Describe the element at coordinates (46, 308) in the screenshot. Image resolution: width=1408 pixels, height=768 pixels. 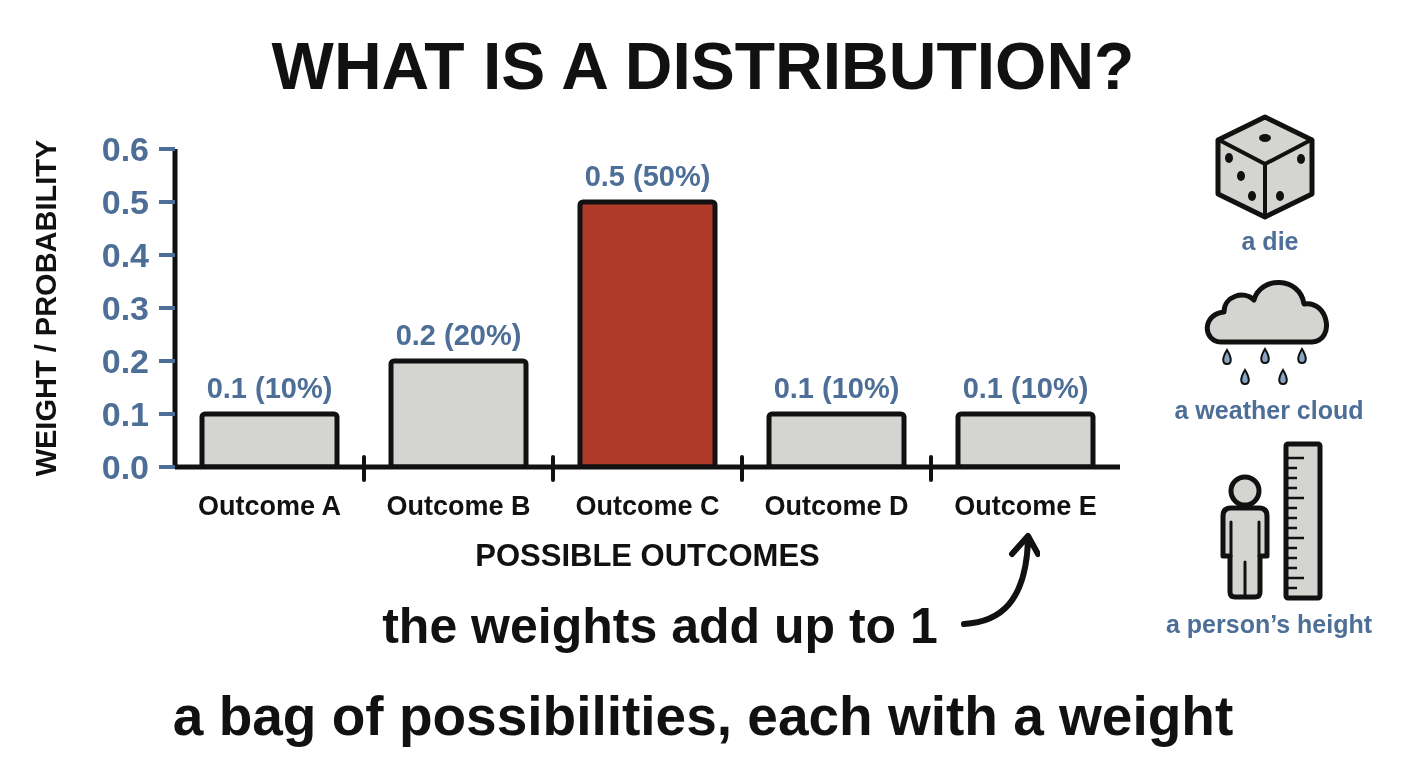
I see `y-axis-title: WEIGHT / PROBABILITY` at that location.